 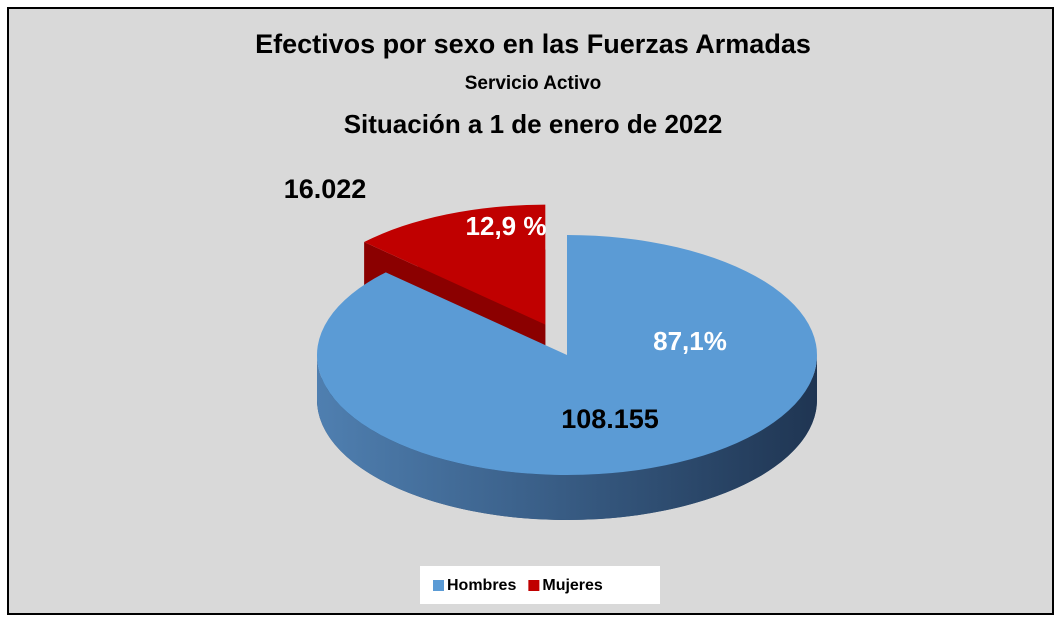 I want to click on percent-label: 87,1%, so click(x=690, y=341).